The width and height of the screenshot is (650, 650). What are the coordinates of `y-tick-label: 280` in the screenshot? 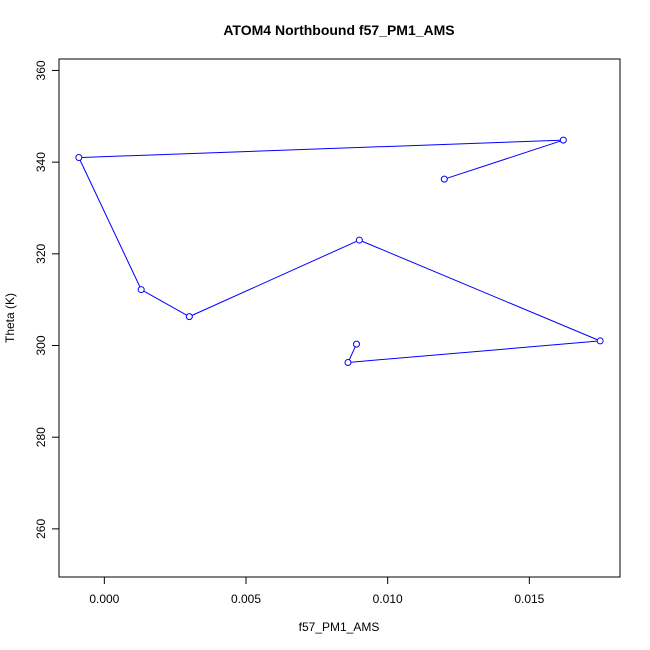 It's located at (41, 437).